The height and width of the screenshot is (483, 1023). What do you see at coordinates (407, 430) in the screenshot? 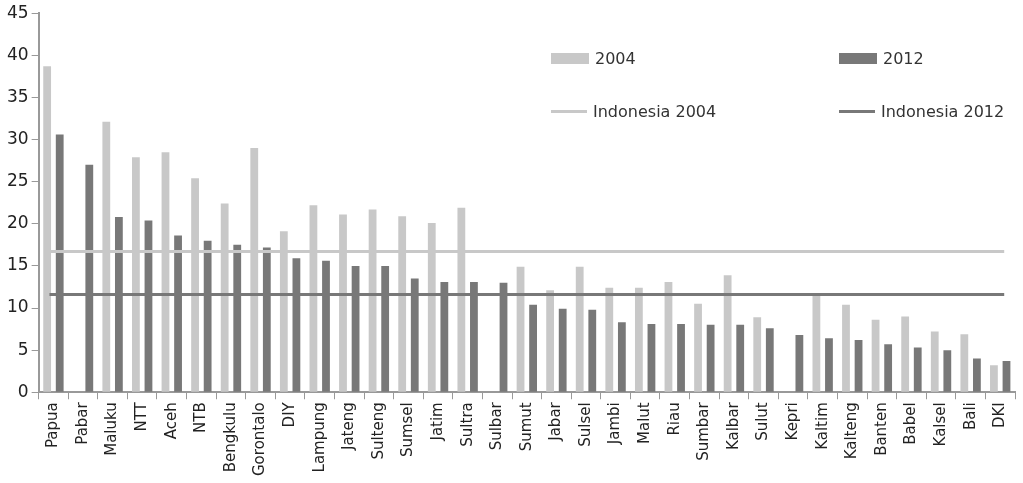
I see `x-tick-label: Sumsel` at bounding box center [407, 430].